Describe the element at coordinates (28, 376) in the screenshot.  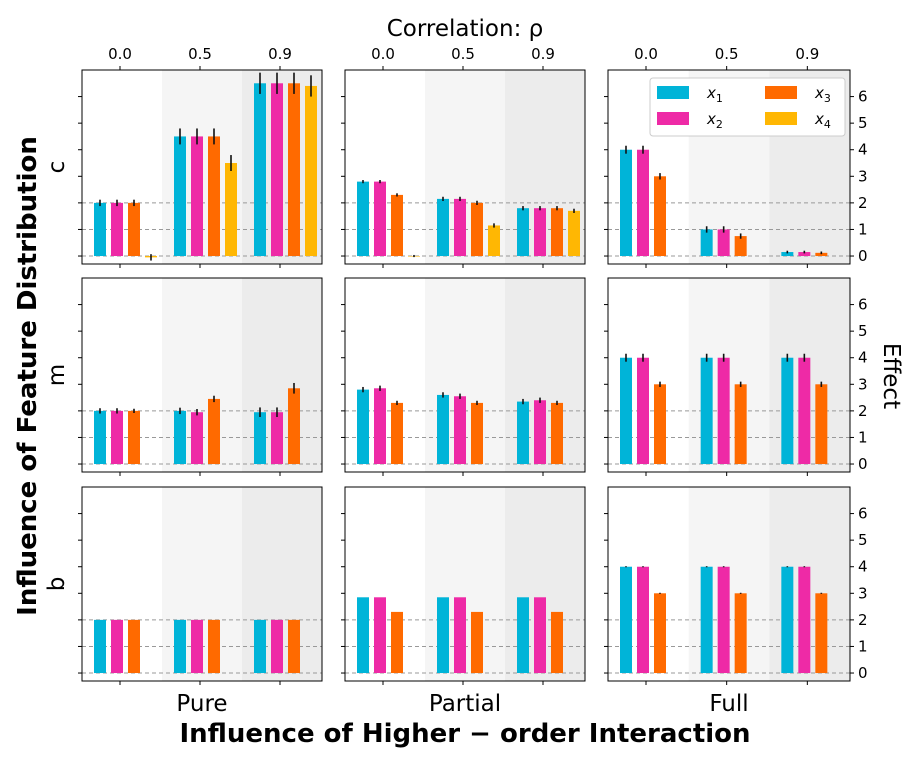
I see `y-axis-title-left: Influence of Feature Distribution` at that location.